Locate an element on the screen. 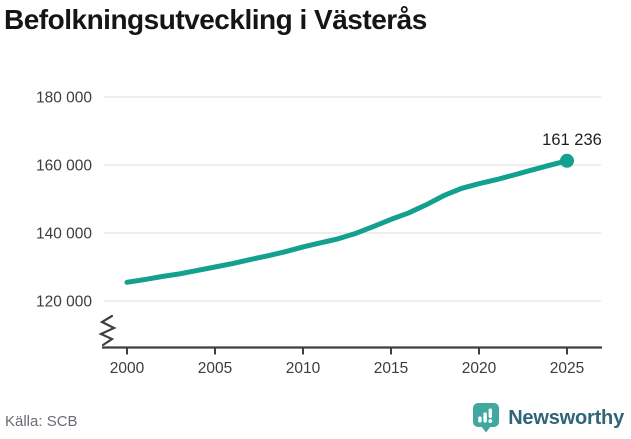 This screenshot has width=631, height=439. chart-title: Befolkningsutveckling i Västerås is located at coordinates (215, 19).